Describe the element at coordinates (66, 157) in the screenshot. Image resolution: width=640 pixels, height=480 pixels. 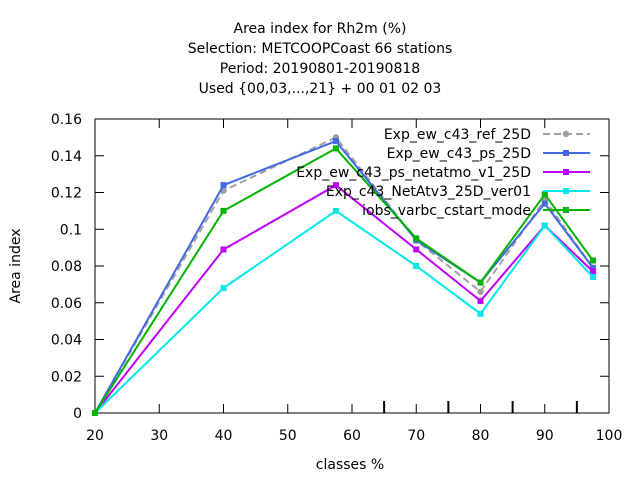
I see `y-tick-label: 0.14` at that location.